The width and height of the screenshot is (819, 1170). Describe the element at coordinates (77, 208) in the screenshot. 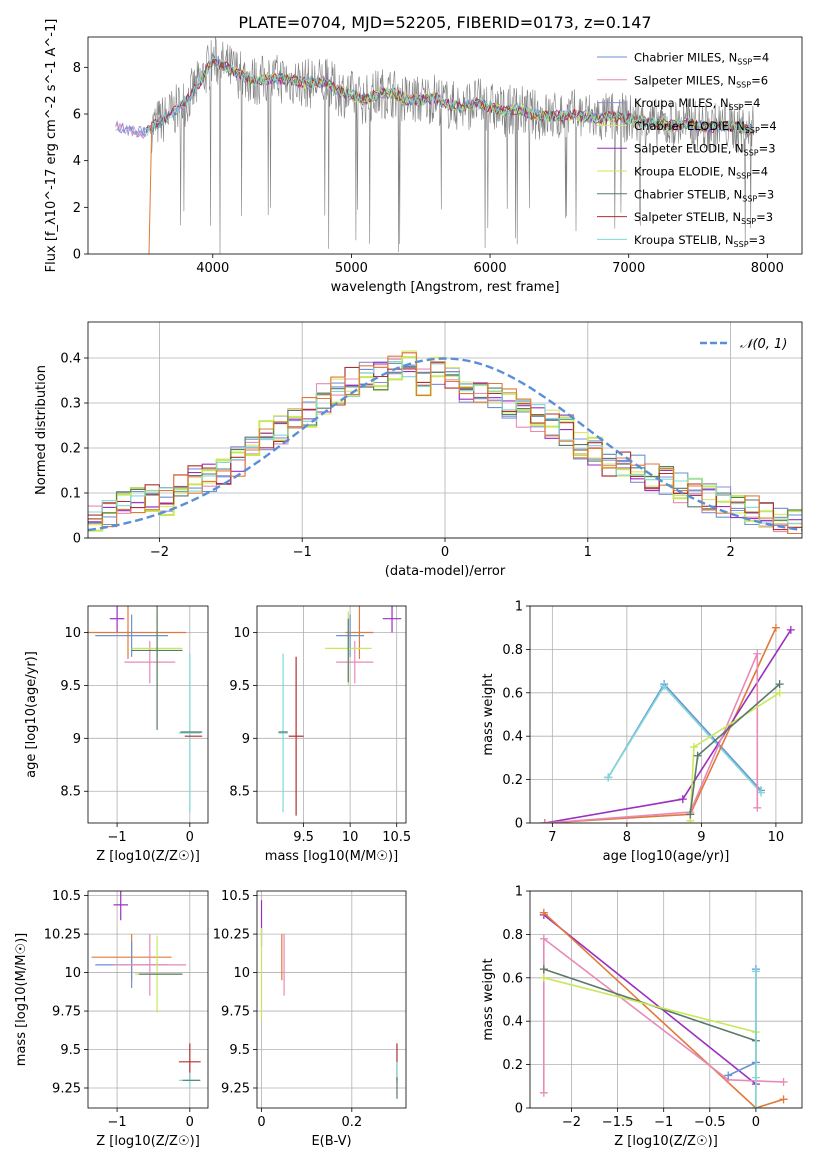

I see `y-tick-label: 2` at that location.